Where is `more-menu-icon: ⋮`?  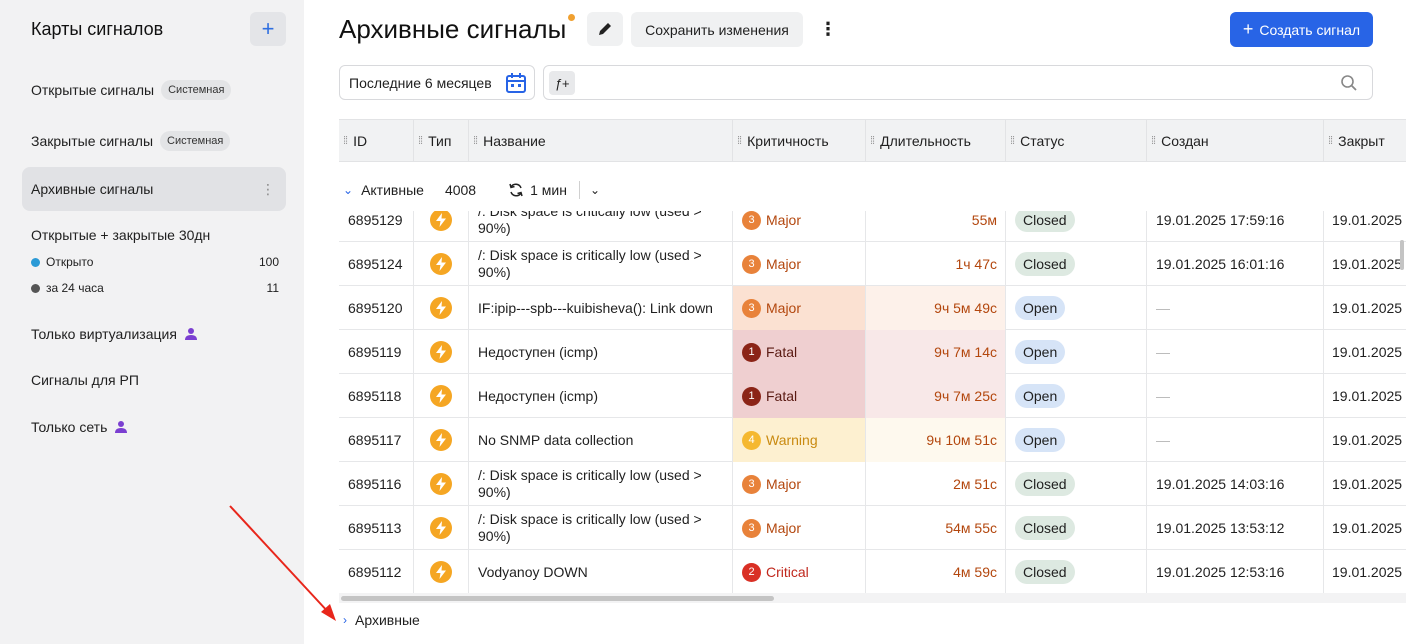
more-menu-icon: ⋮ is located at coordinates (828, 28).